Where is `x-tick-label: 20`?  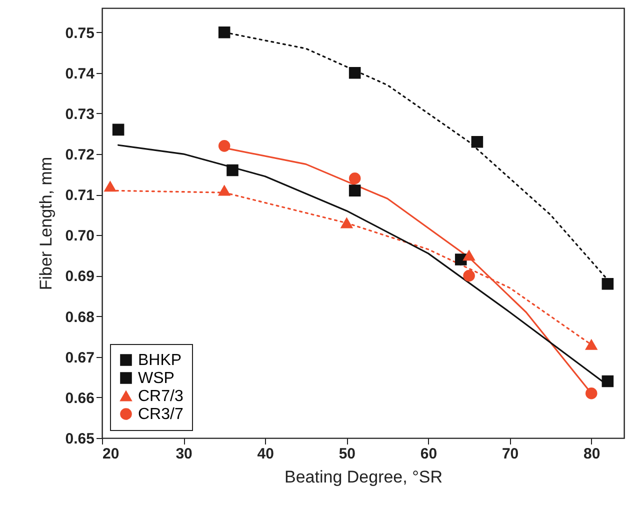
x-tick-label: 20 is located at coordinates (111, 454).